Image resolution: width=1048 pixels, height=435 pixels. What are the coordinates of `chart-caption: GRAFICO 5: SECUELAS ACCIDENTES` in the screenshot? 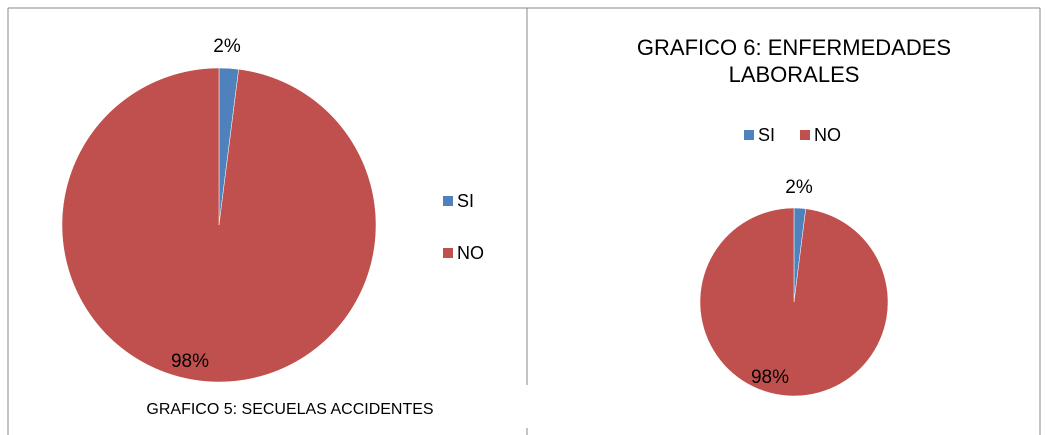 It's located at (289, 409).